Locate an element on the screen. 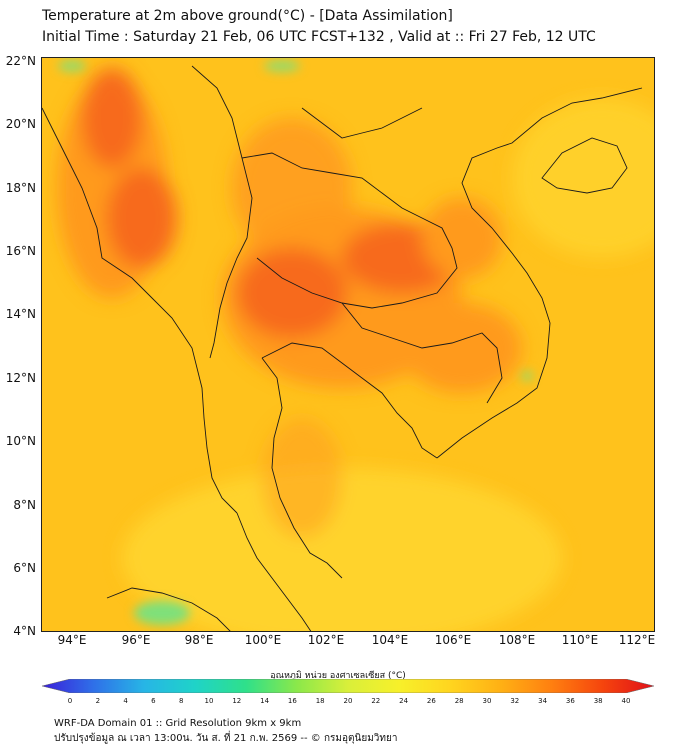 This screenshot has height=756, width=676. colorbar-tick-label: 2 is located at coordinates (98, 701).